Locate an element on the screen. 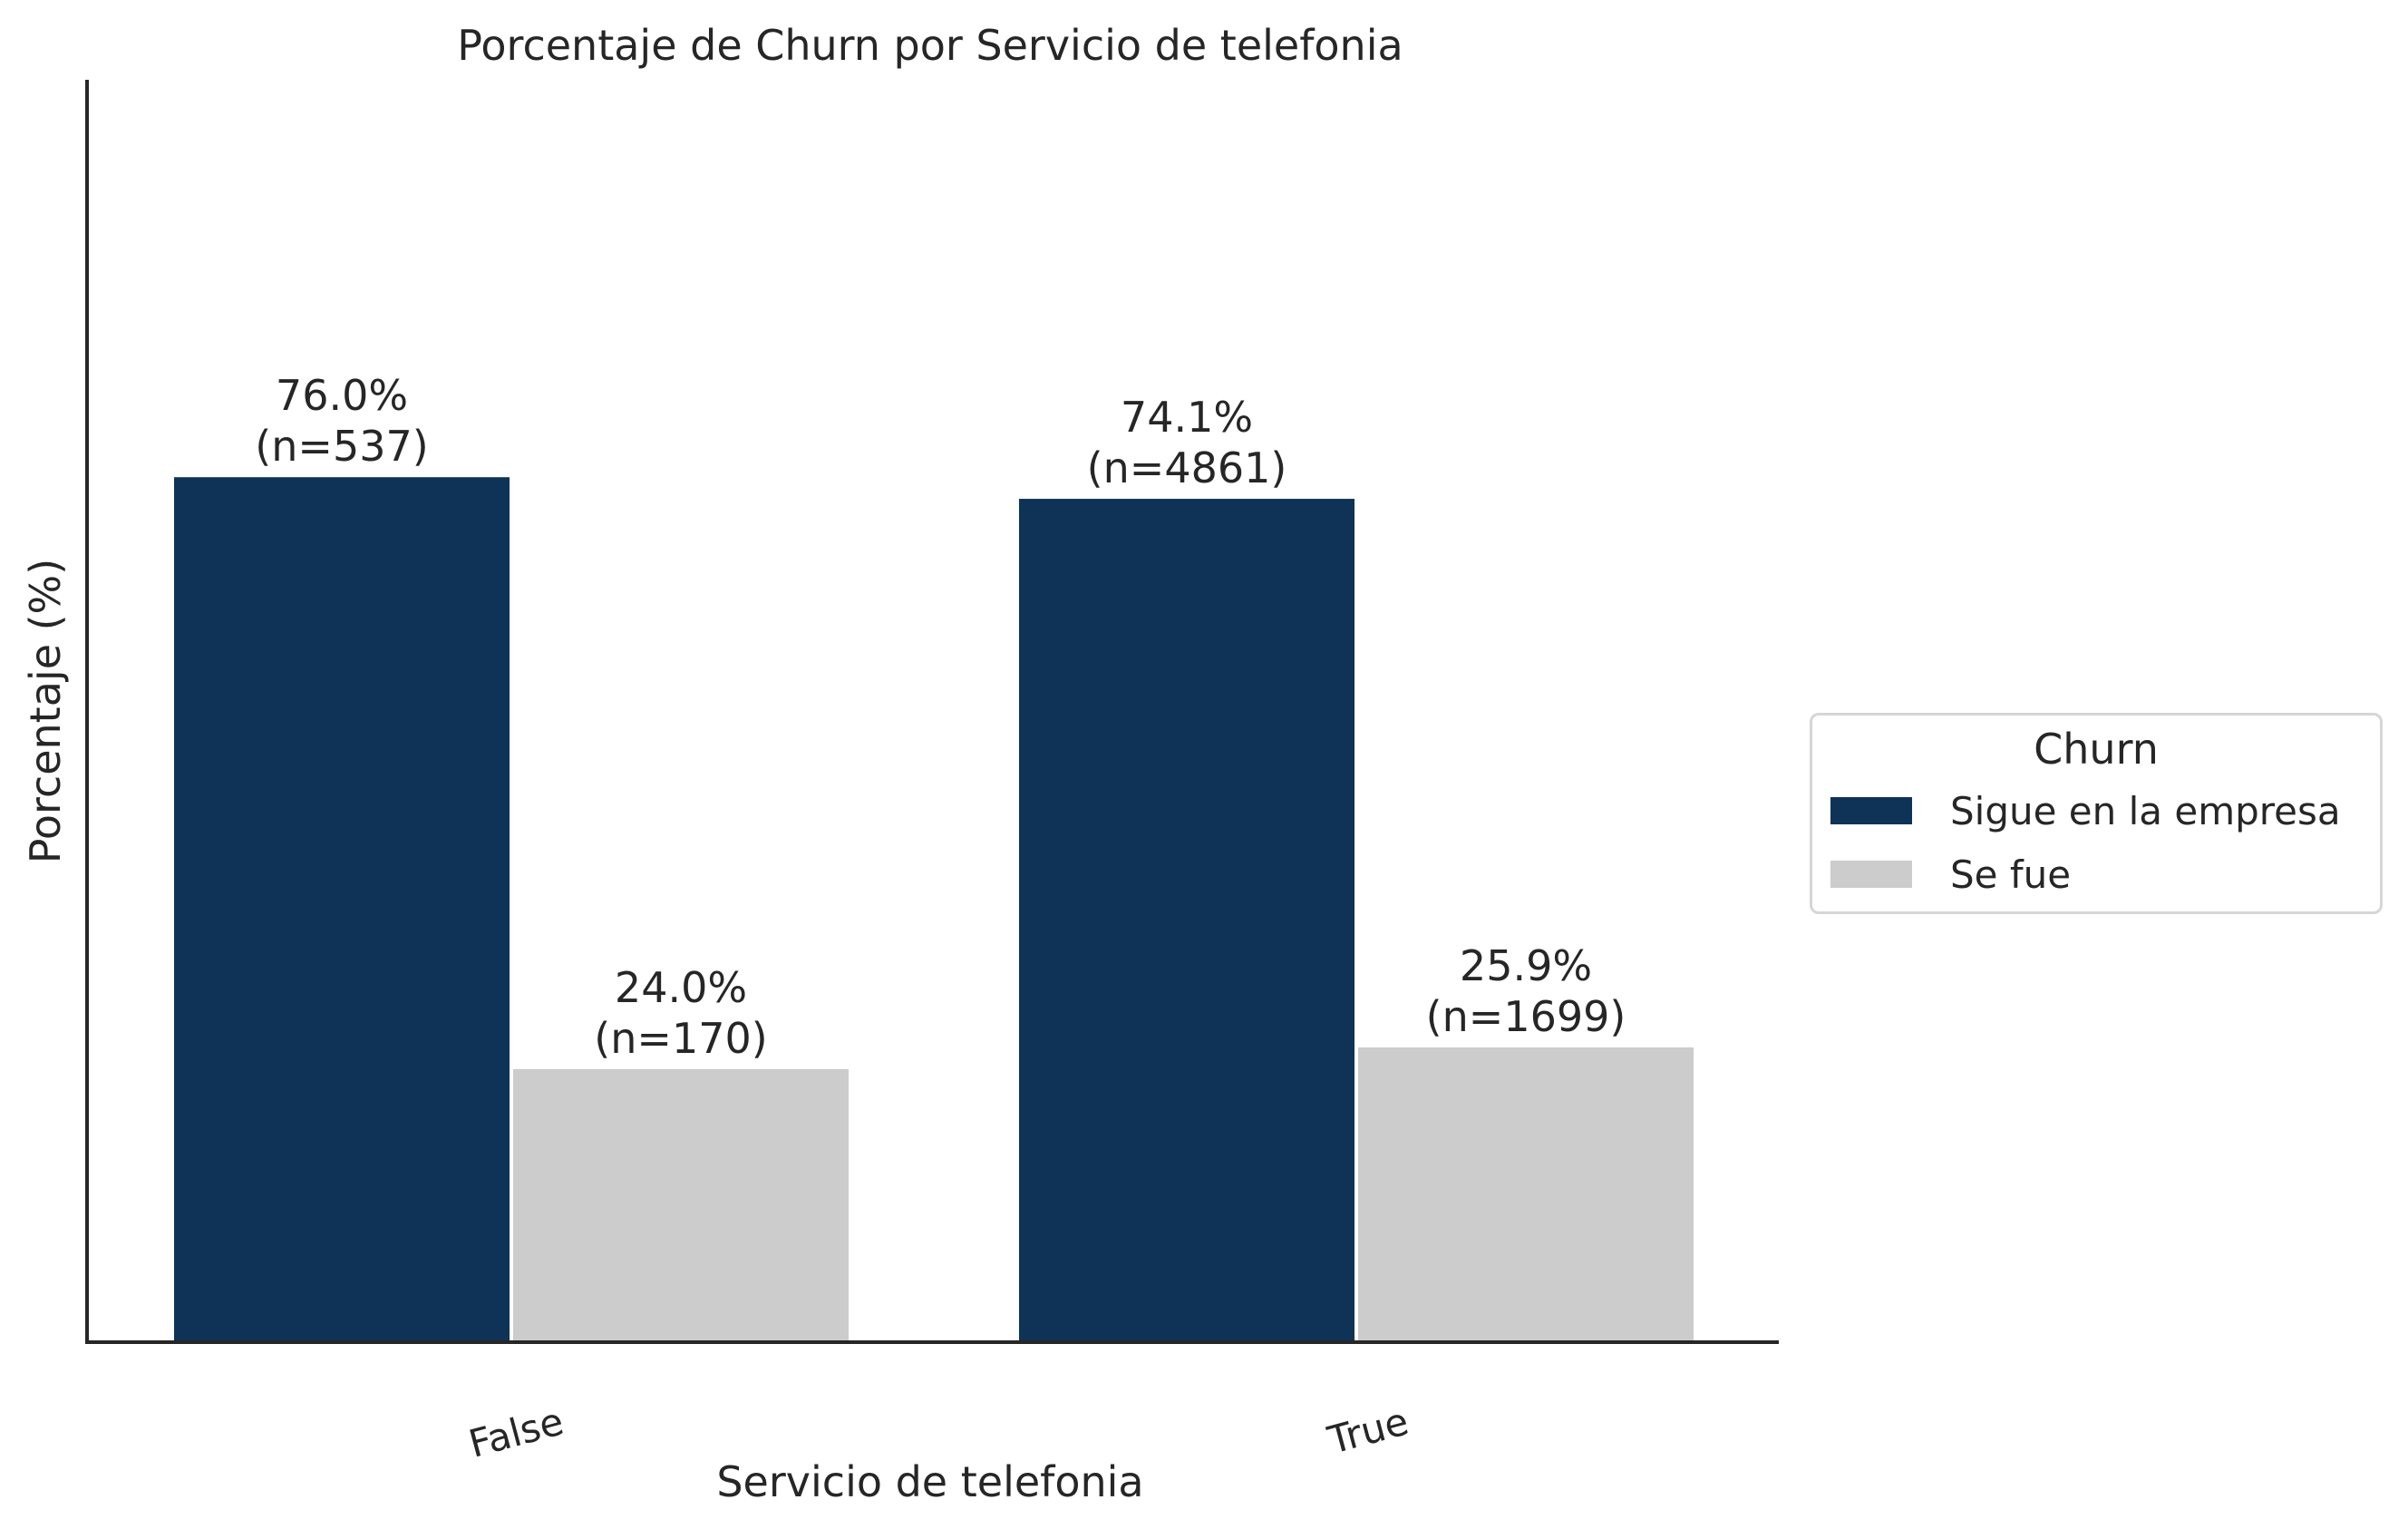 The width and height of the screenshot is (2408, 1529). legend: Churn Sigue en la empresa Se fue is located at coordinates (2096, 814).